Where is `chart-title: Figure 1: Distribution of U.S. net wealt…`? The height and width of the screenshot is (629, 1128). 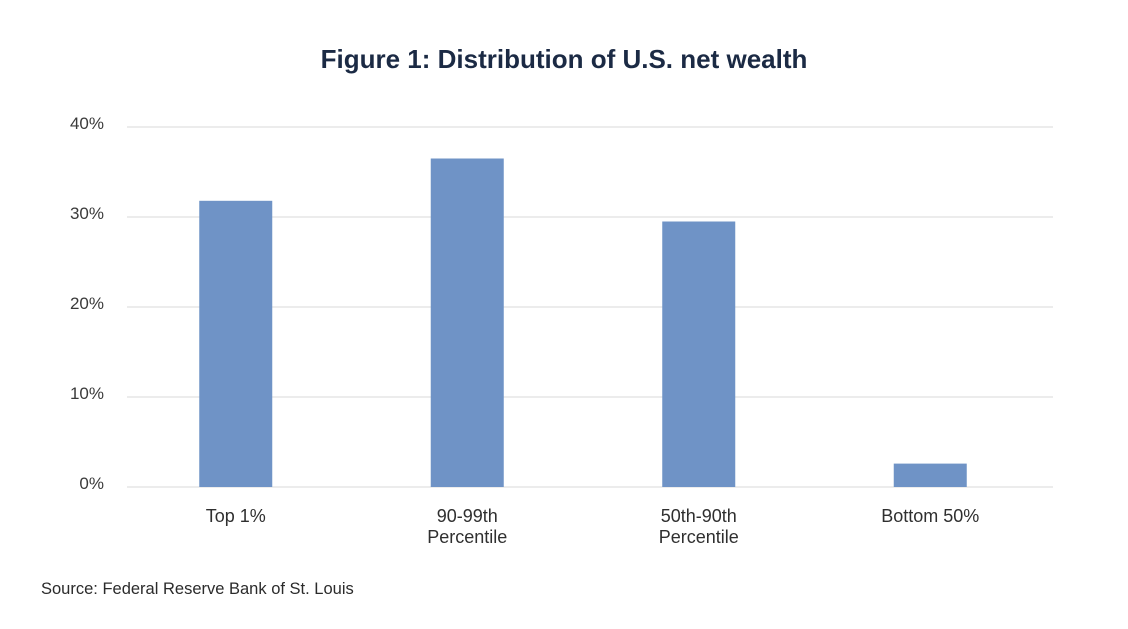 chart-title: Figure 1: Distribution of U.S. net wealt… is located at coordinates (564, 59).